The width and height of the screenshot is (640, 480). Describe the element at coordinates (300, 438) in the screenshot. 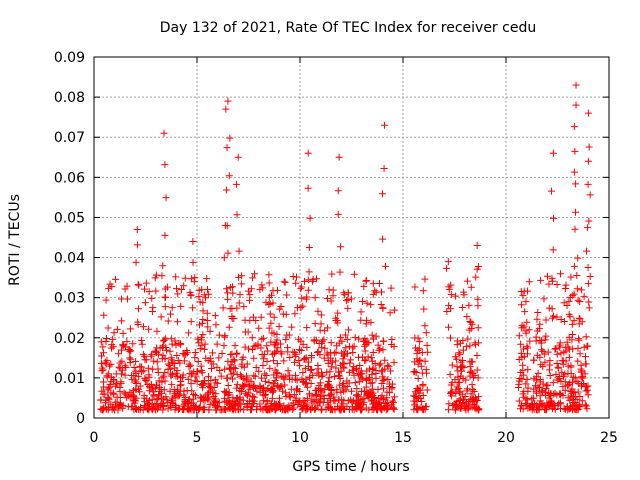

I see `x-tick-label: 10` at that location.